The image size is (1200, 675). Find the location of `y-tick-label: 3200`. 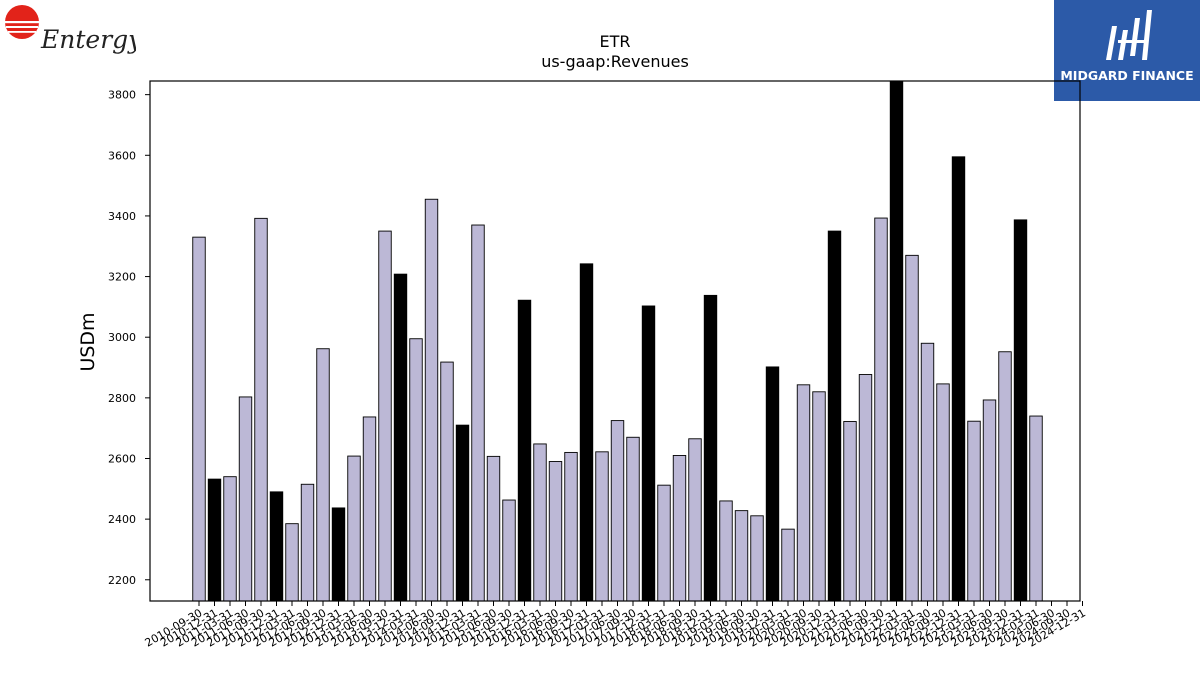

y-tick-label: 3200 is located at coordinates (122, 277).